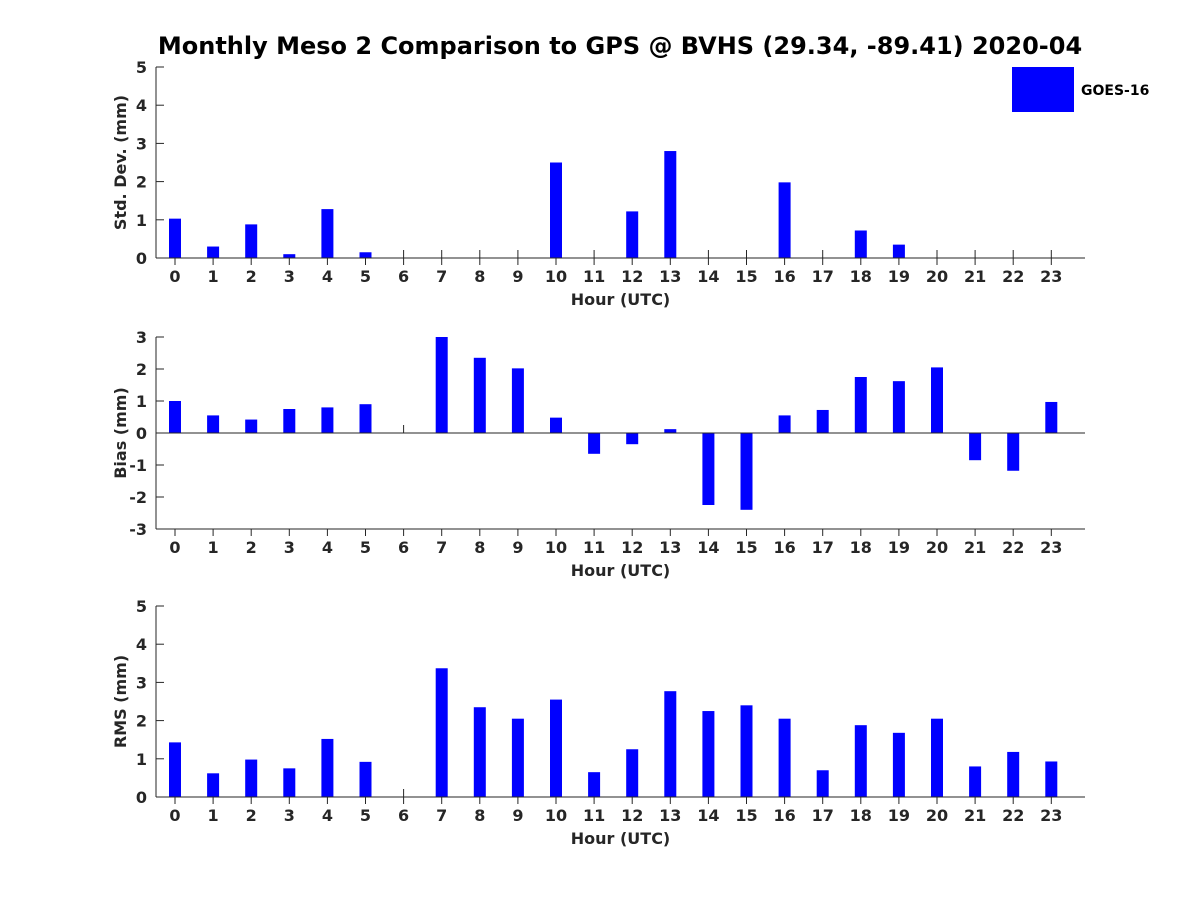 The image size is (1200, 900). I want to click on y-axis-label: RMS (mm), so click(120, 701).